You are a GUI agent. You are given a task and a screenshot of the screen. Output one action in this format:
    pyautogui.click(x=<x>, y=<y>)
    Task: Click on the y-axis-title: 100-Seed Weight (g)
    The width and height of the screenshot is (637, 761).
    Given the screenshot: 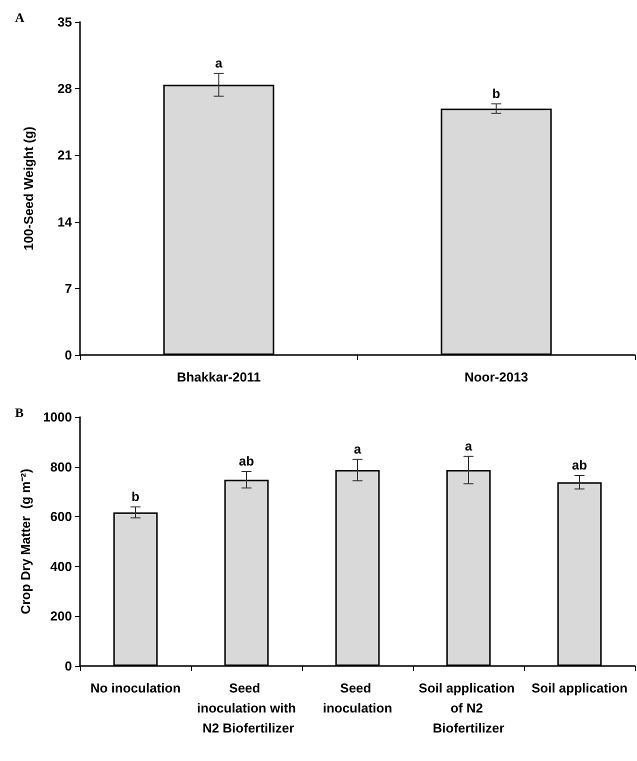 What is the action you would take?
    pyautogui.click(x=28, y=188)
    